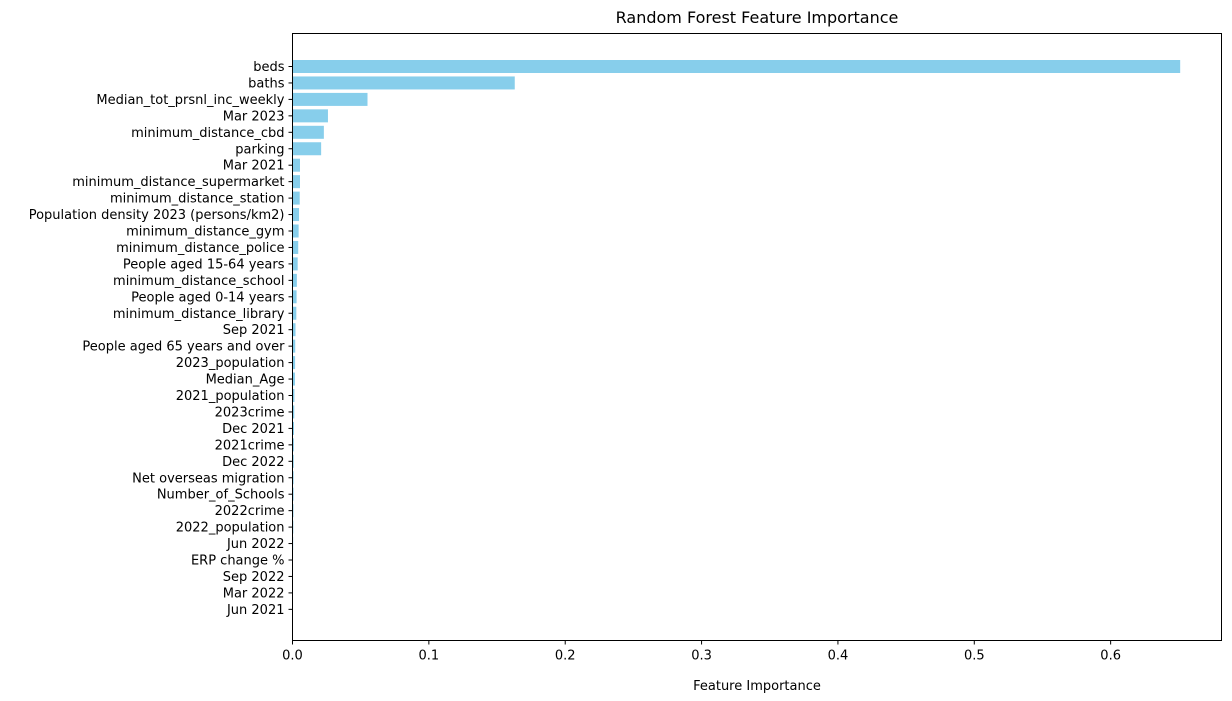  Describe the element at coordinates (292, 656) in the screenshot. I see `x-tick-label: 0.0` at that location.